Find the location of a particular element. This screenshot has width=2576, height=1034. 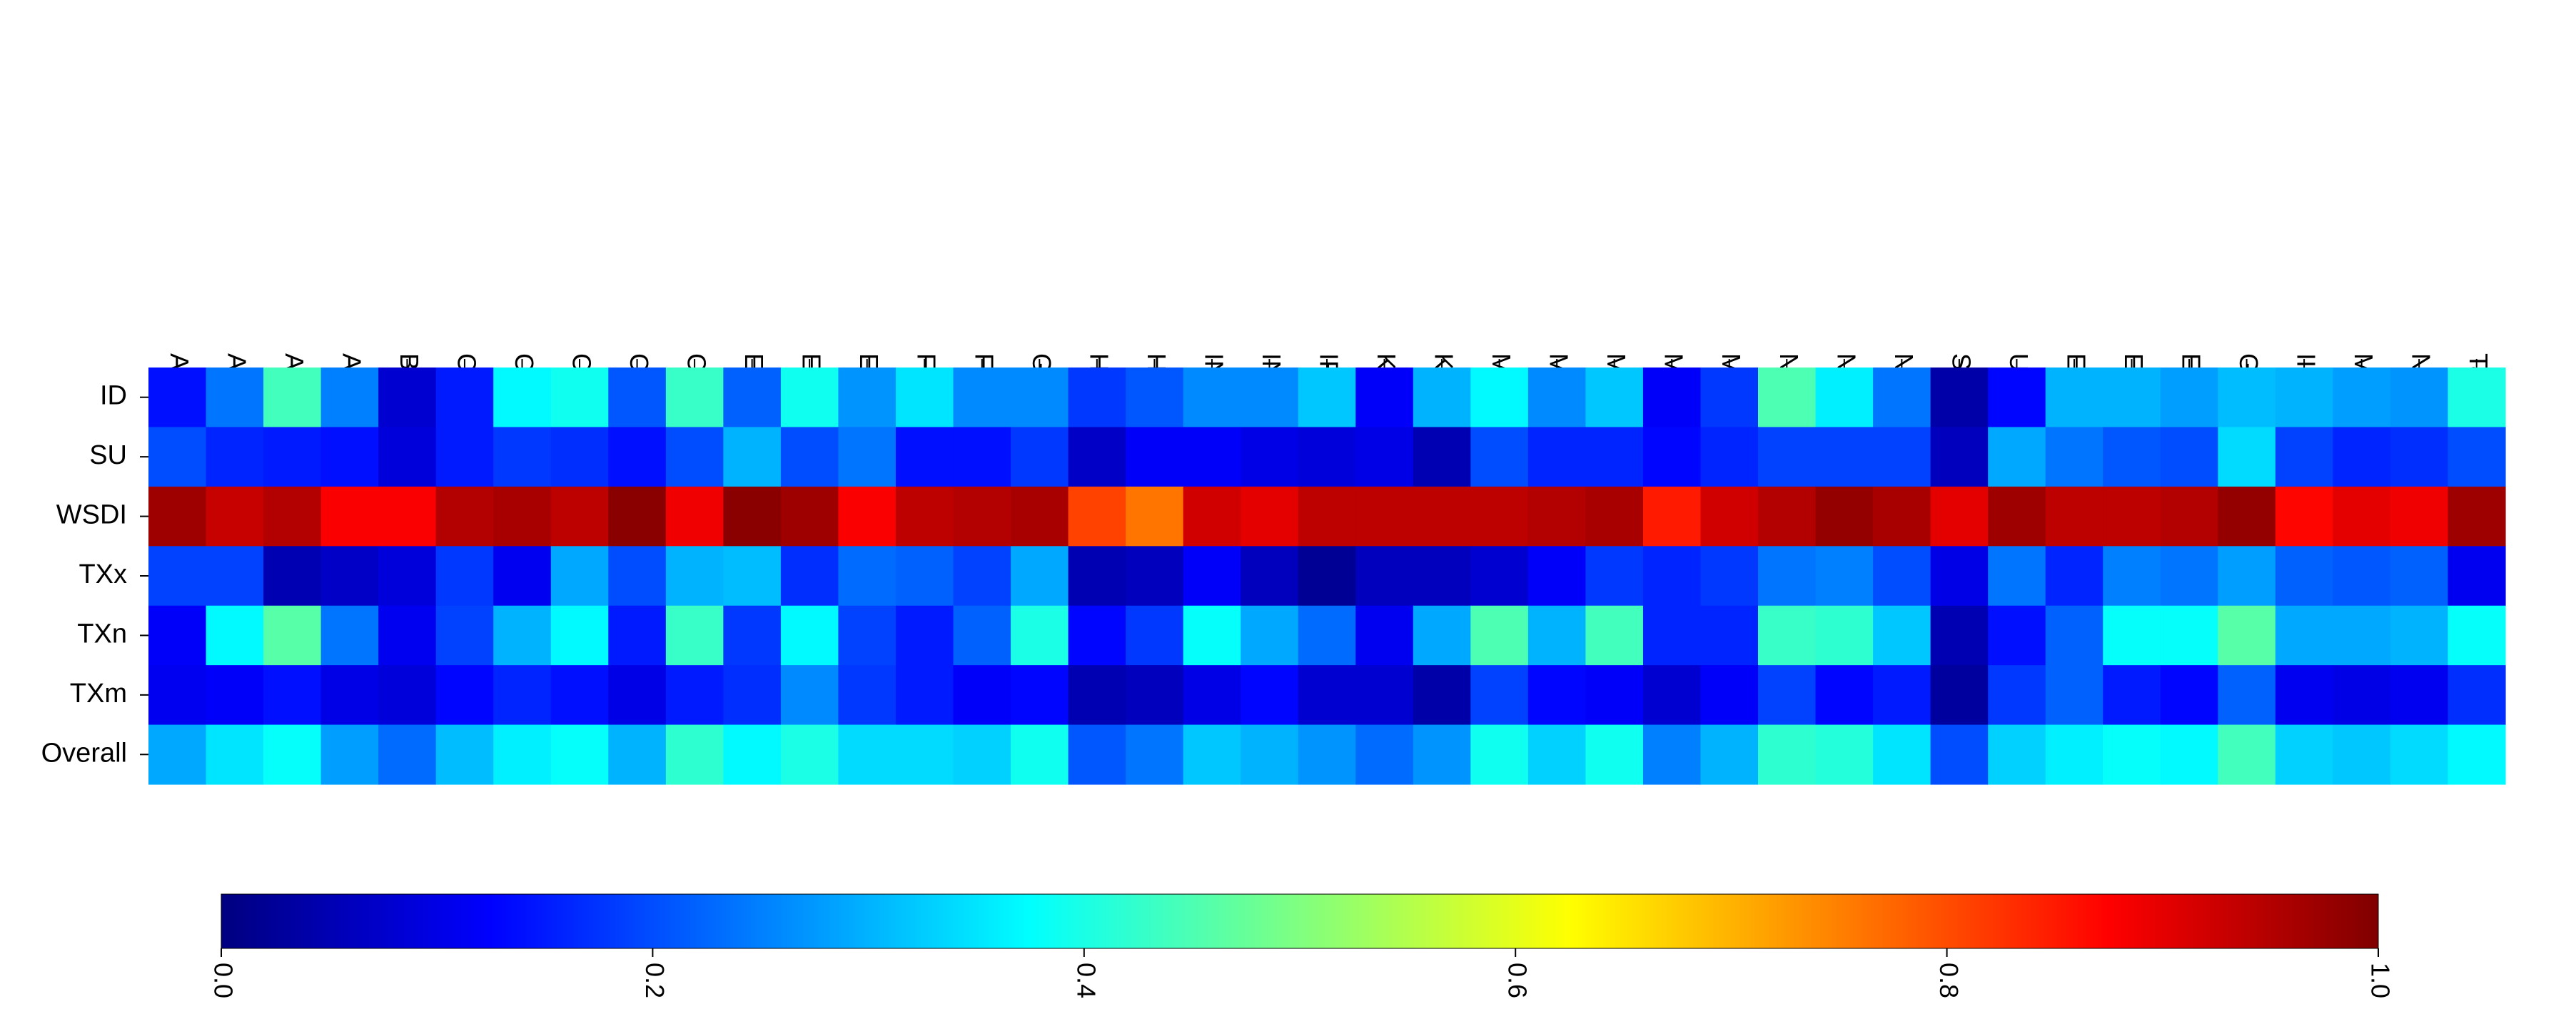

row-labels: ID SU WSDI TXx TXn TXm Overall is located at coordinates (94, 574).